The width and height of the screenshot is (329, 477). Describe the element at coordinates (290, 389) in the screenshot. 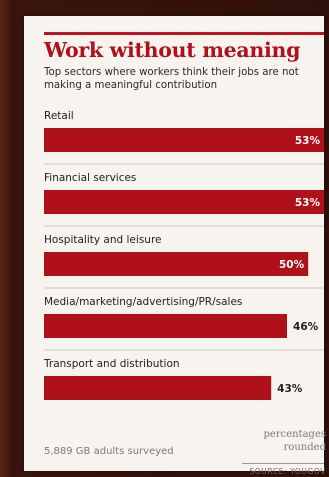

I see `value-label: 43%` at that location.